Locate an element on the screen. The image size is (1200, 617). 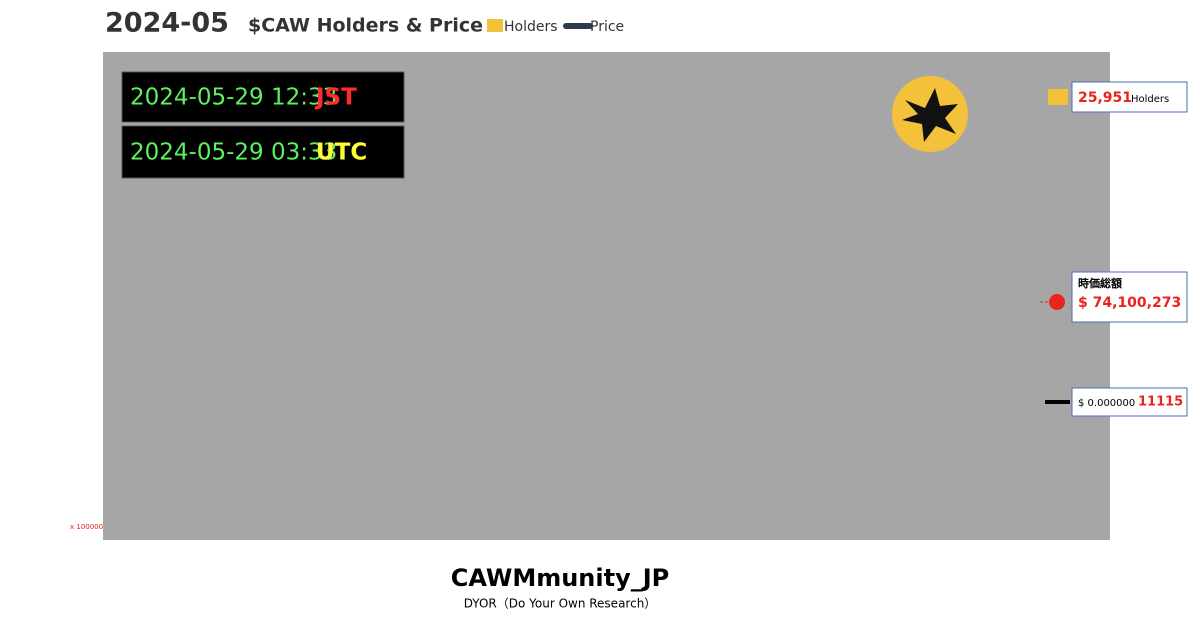
legend-label: Price is located at coordinates (607, 27).